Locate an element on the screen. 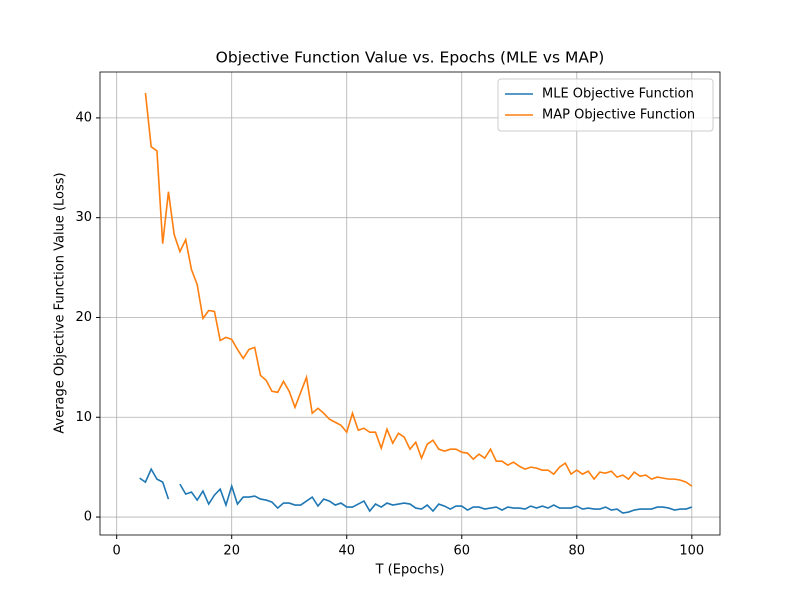 Image resolution: width=800 pixels, height=600 pixels. y-tick-label: 10 is located at coordinates (83, 417).